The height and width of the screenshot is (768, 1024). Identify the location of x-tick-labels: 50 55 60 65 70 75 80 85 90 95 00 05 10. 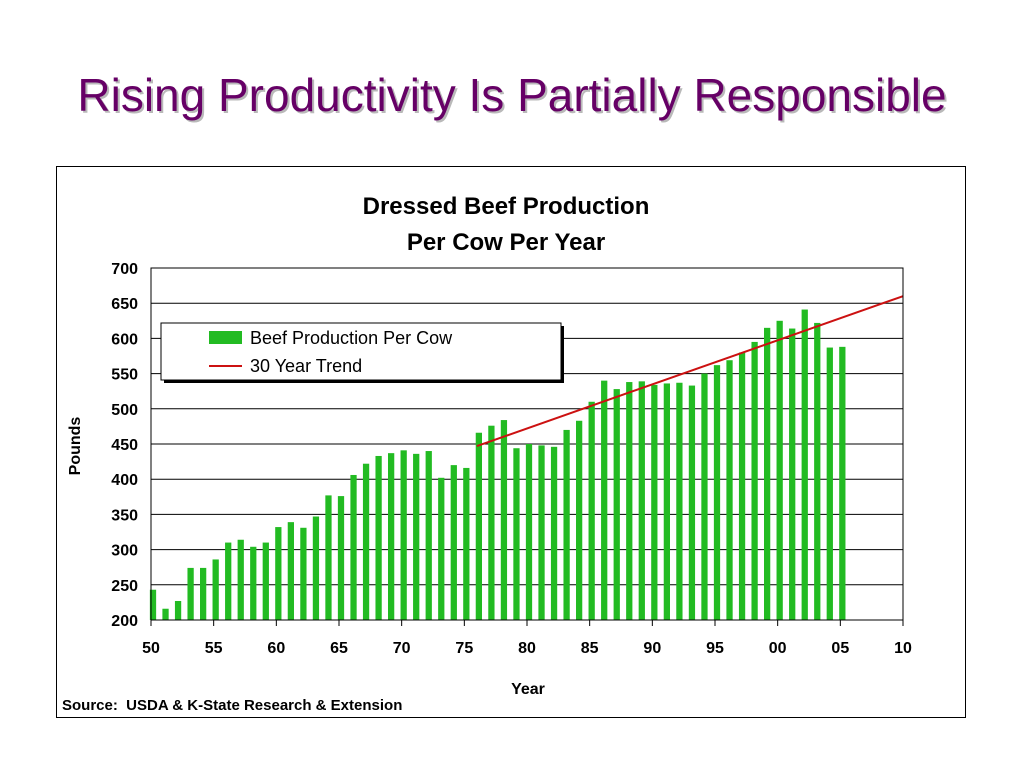
(527, 648).